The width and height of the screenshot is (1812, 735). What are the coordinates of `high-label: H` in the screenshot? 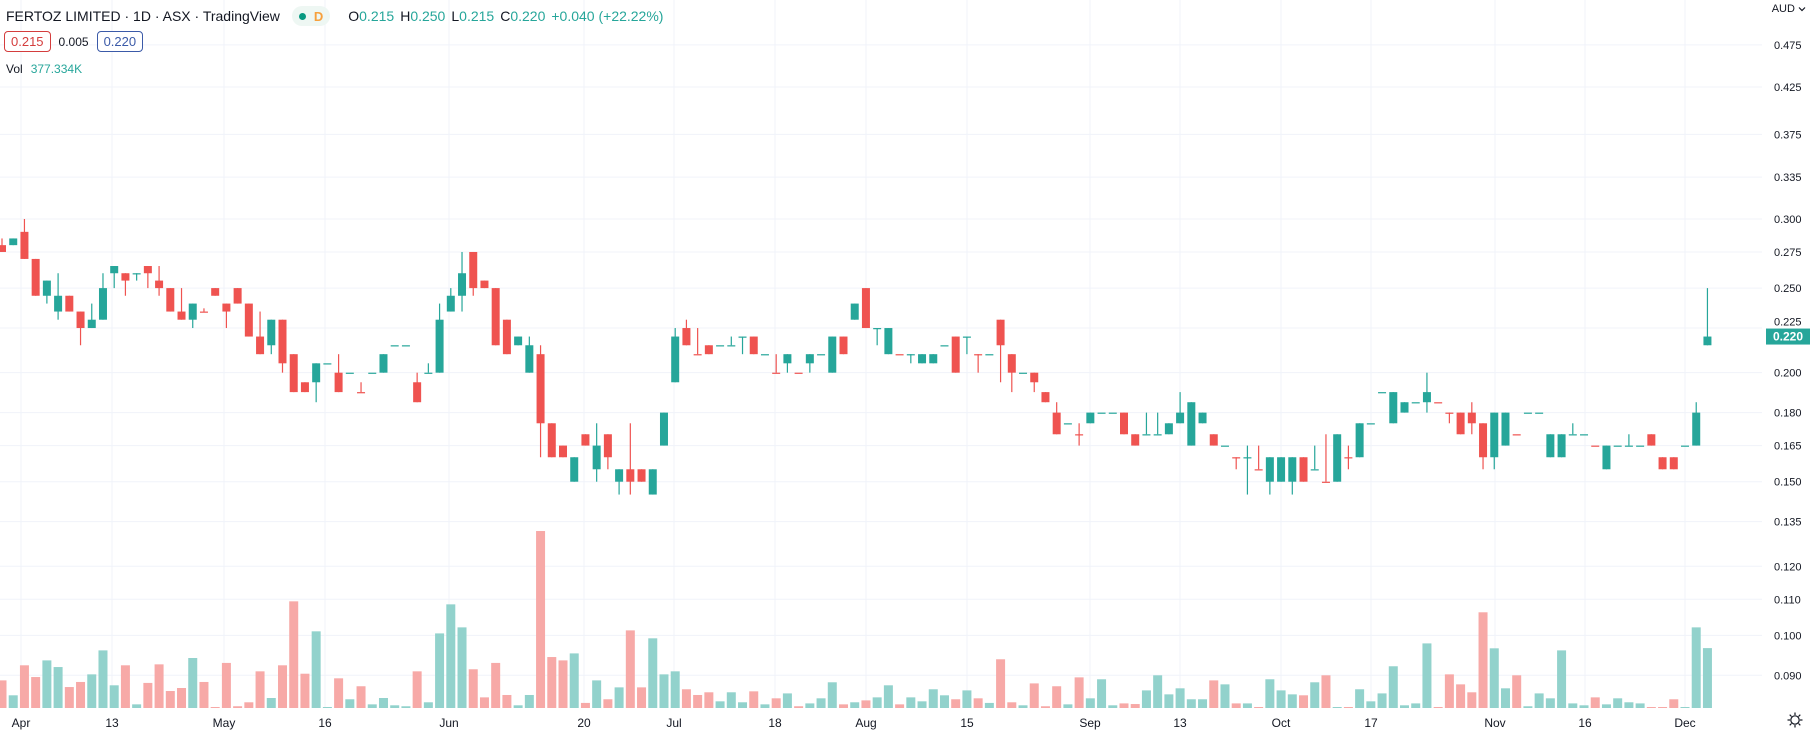 It's located at (405, 16).